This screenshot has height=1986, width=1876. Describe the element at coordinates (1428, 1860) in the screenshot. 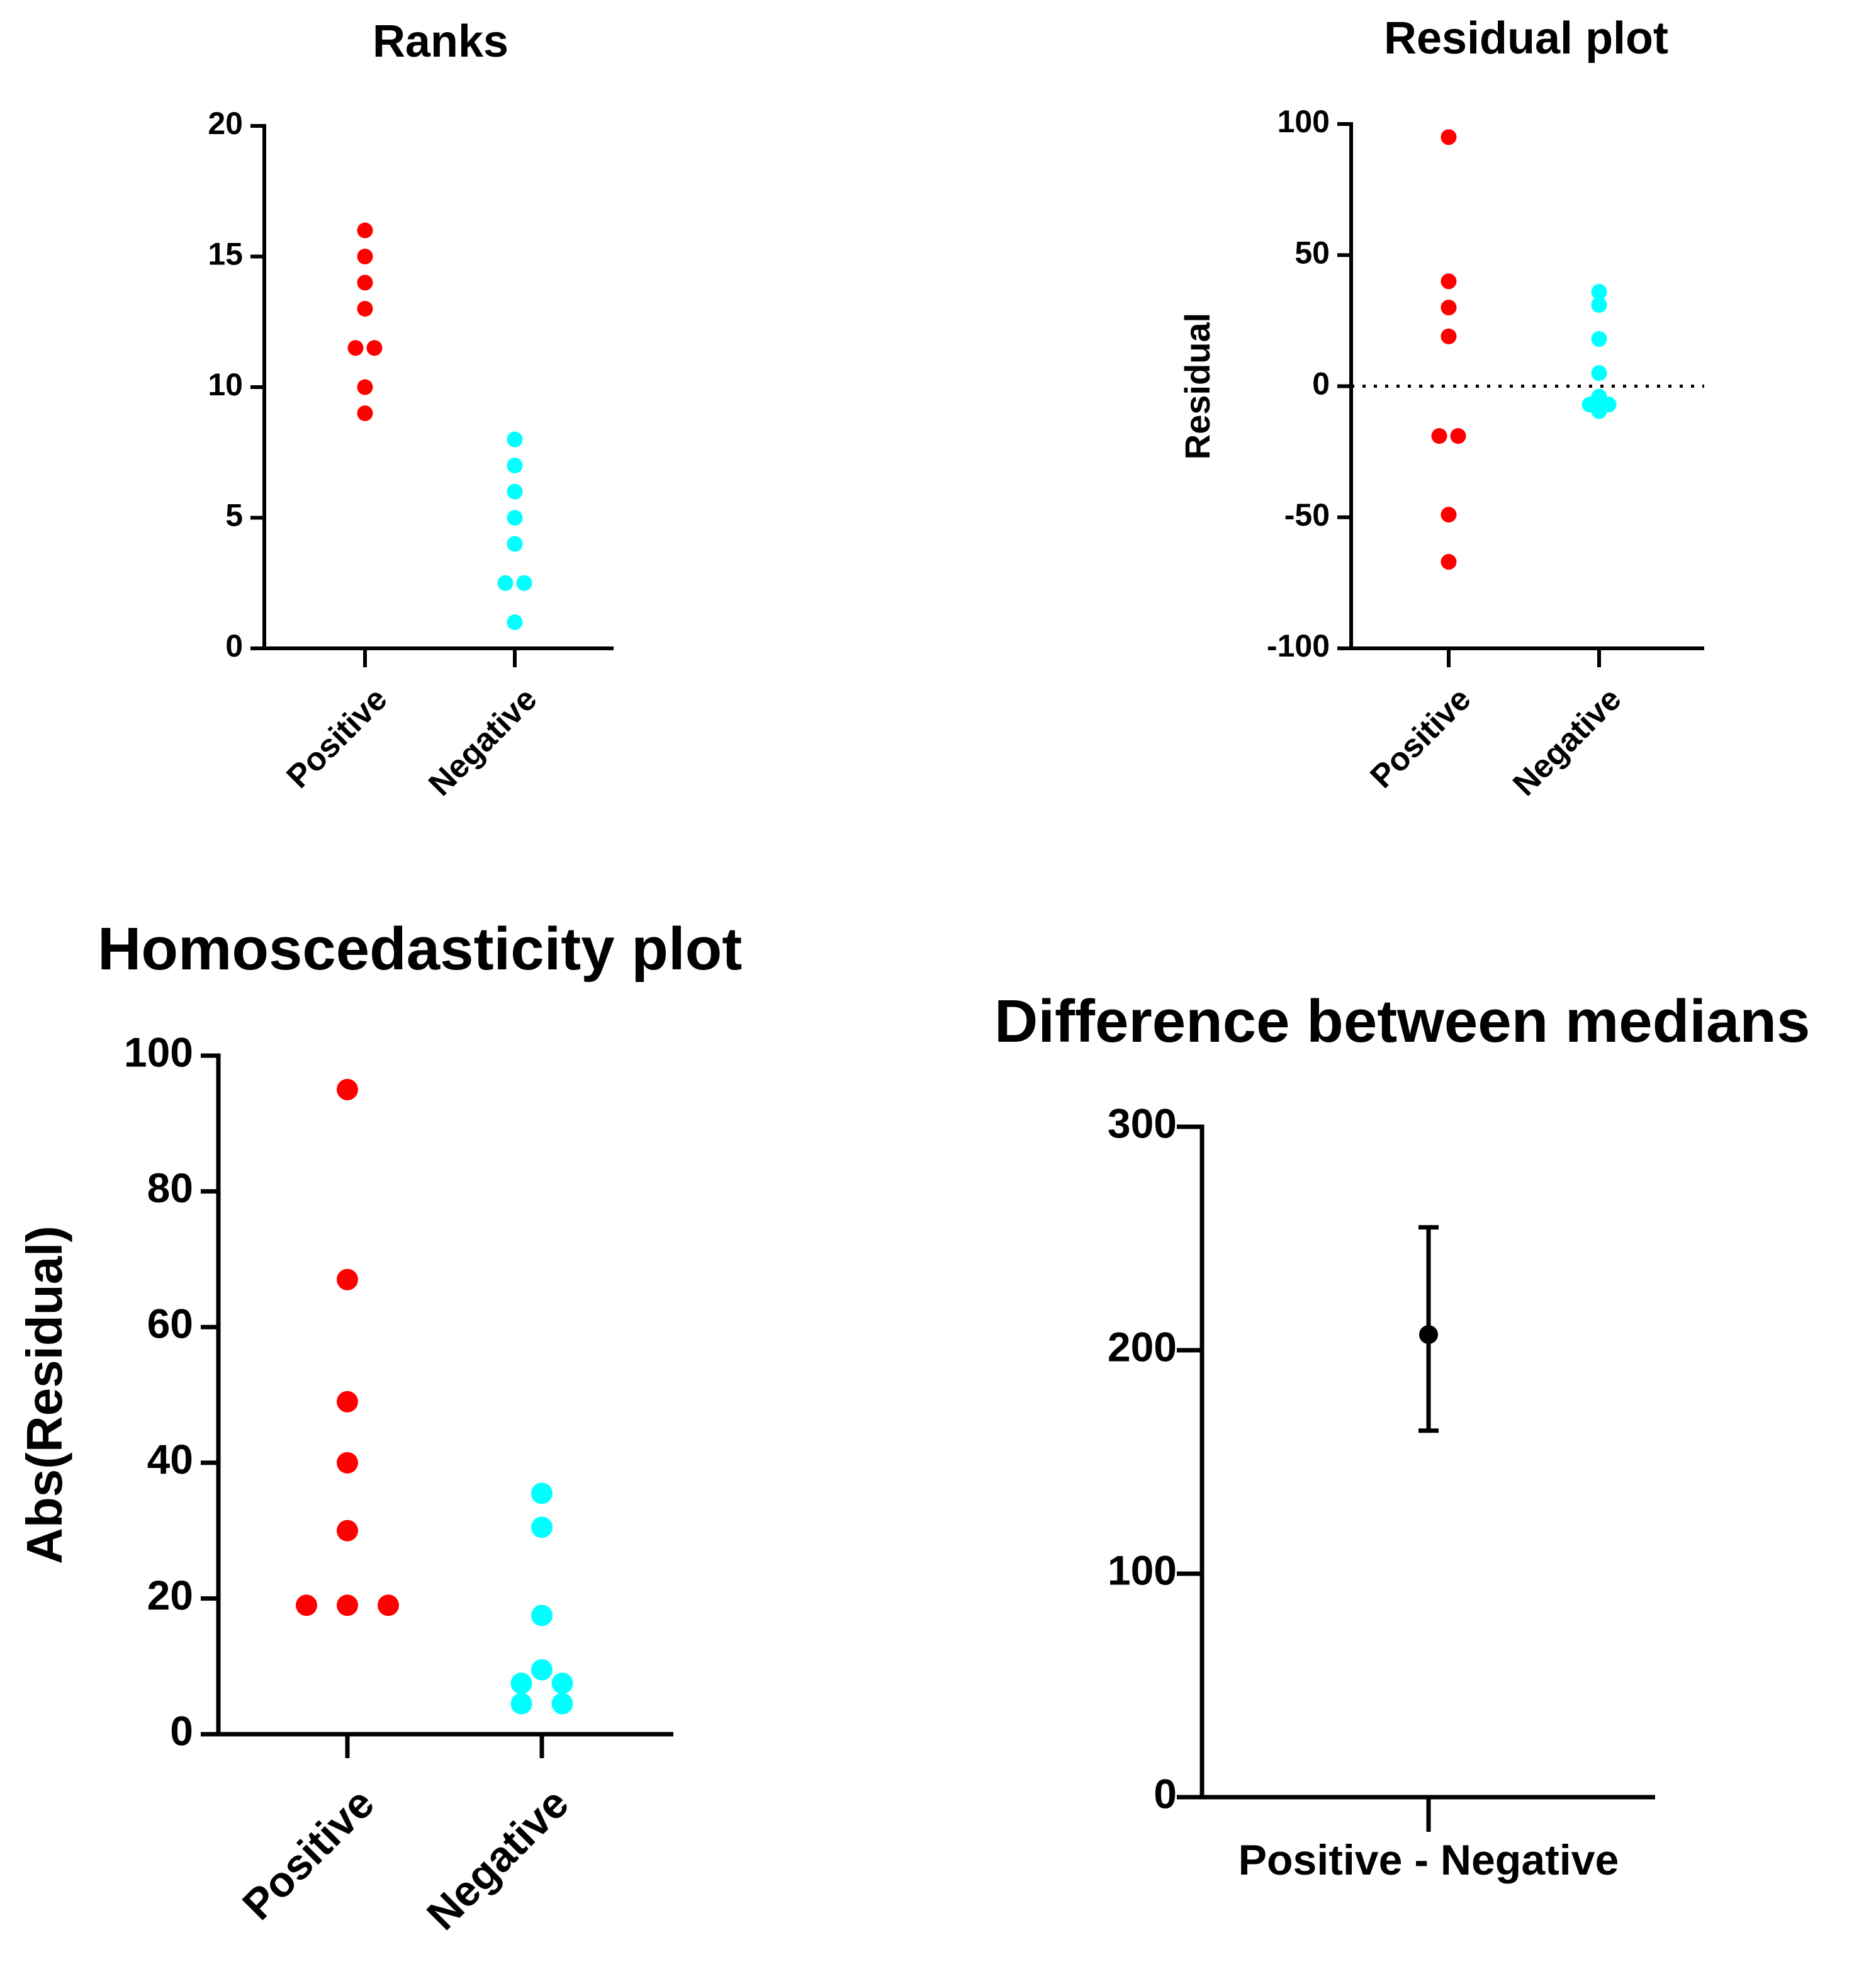

I see `x-category-label: Positive - Negative` at that location.